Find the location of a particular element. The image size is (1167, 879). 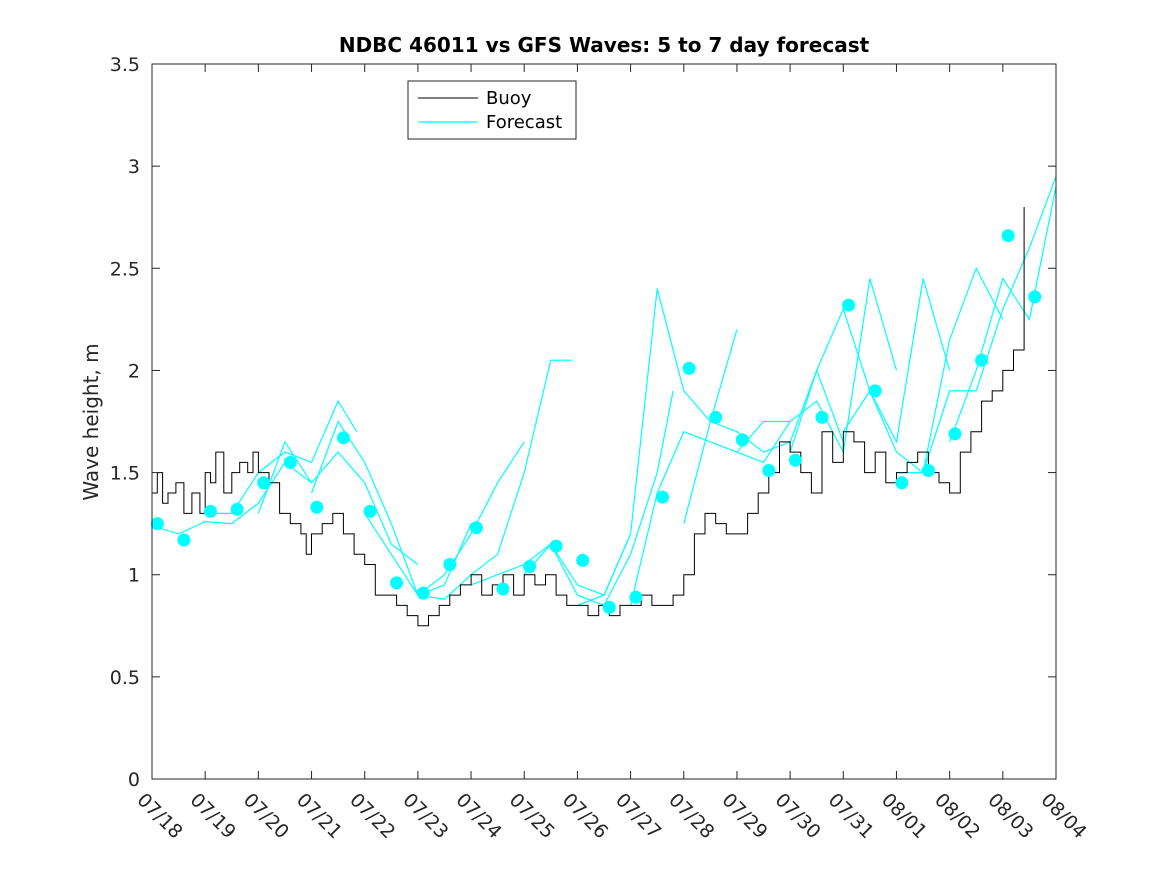

y-tick-label: 0 is located at coordinates (134, 780).